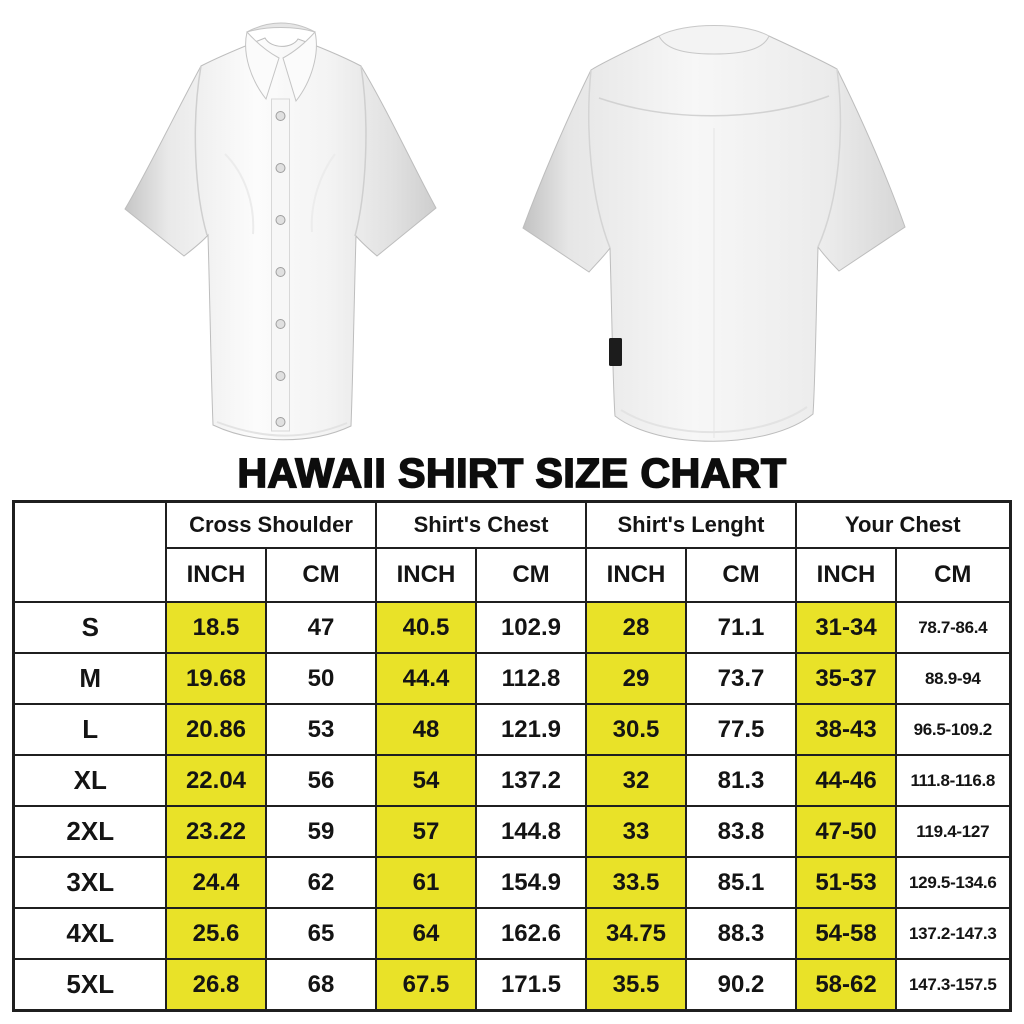  What do you see at coordinates (89, 729) in the screenshot?
I see `size-cell: L` at bounding box center [89, 729].